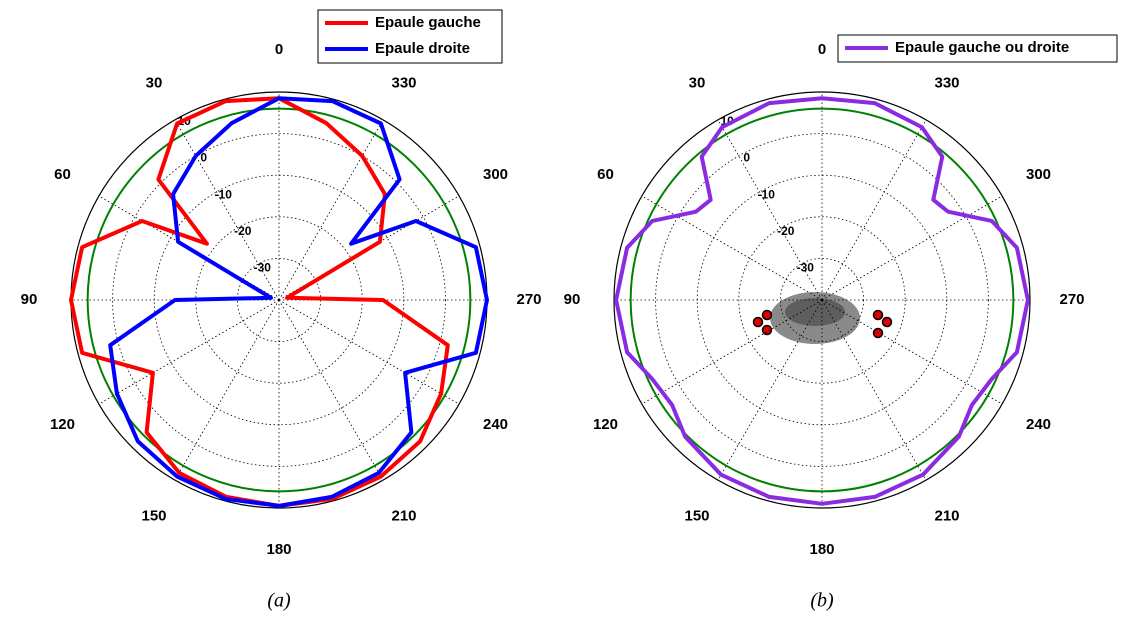 The image size is (1123, 621). What do you see at coordinates (422, 48) in the screenshot?
I see `legend-label: Epaule droite` at bounding box center [422, 48].